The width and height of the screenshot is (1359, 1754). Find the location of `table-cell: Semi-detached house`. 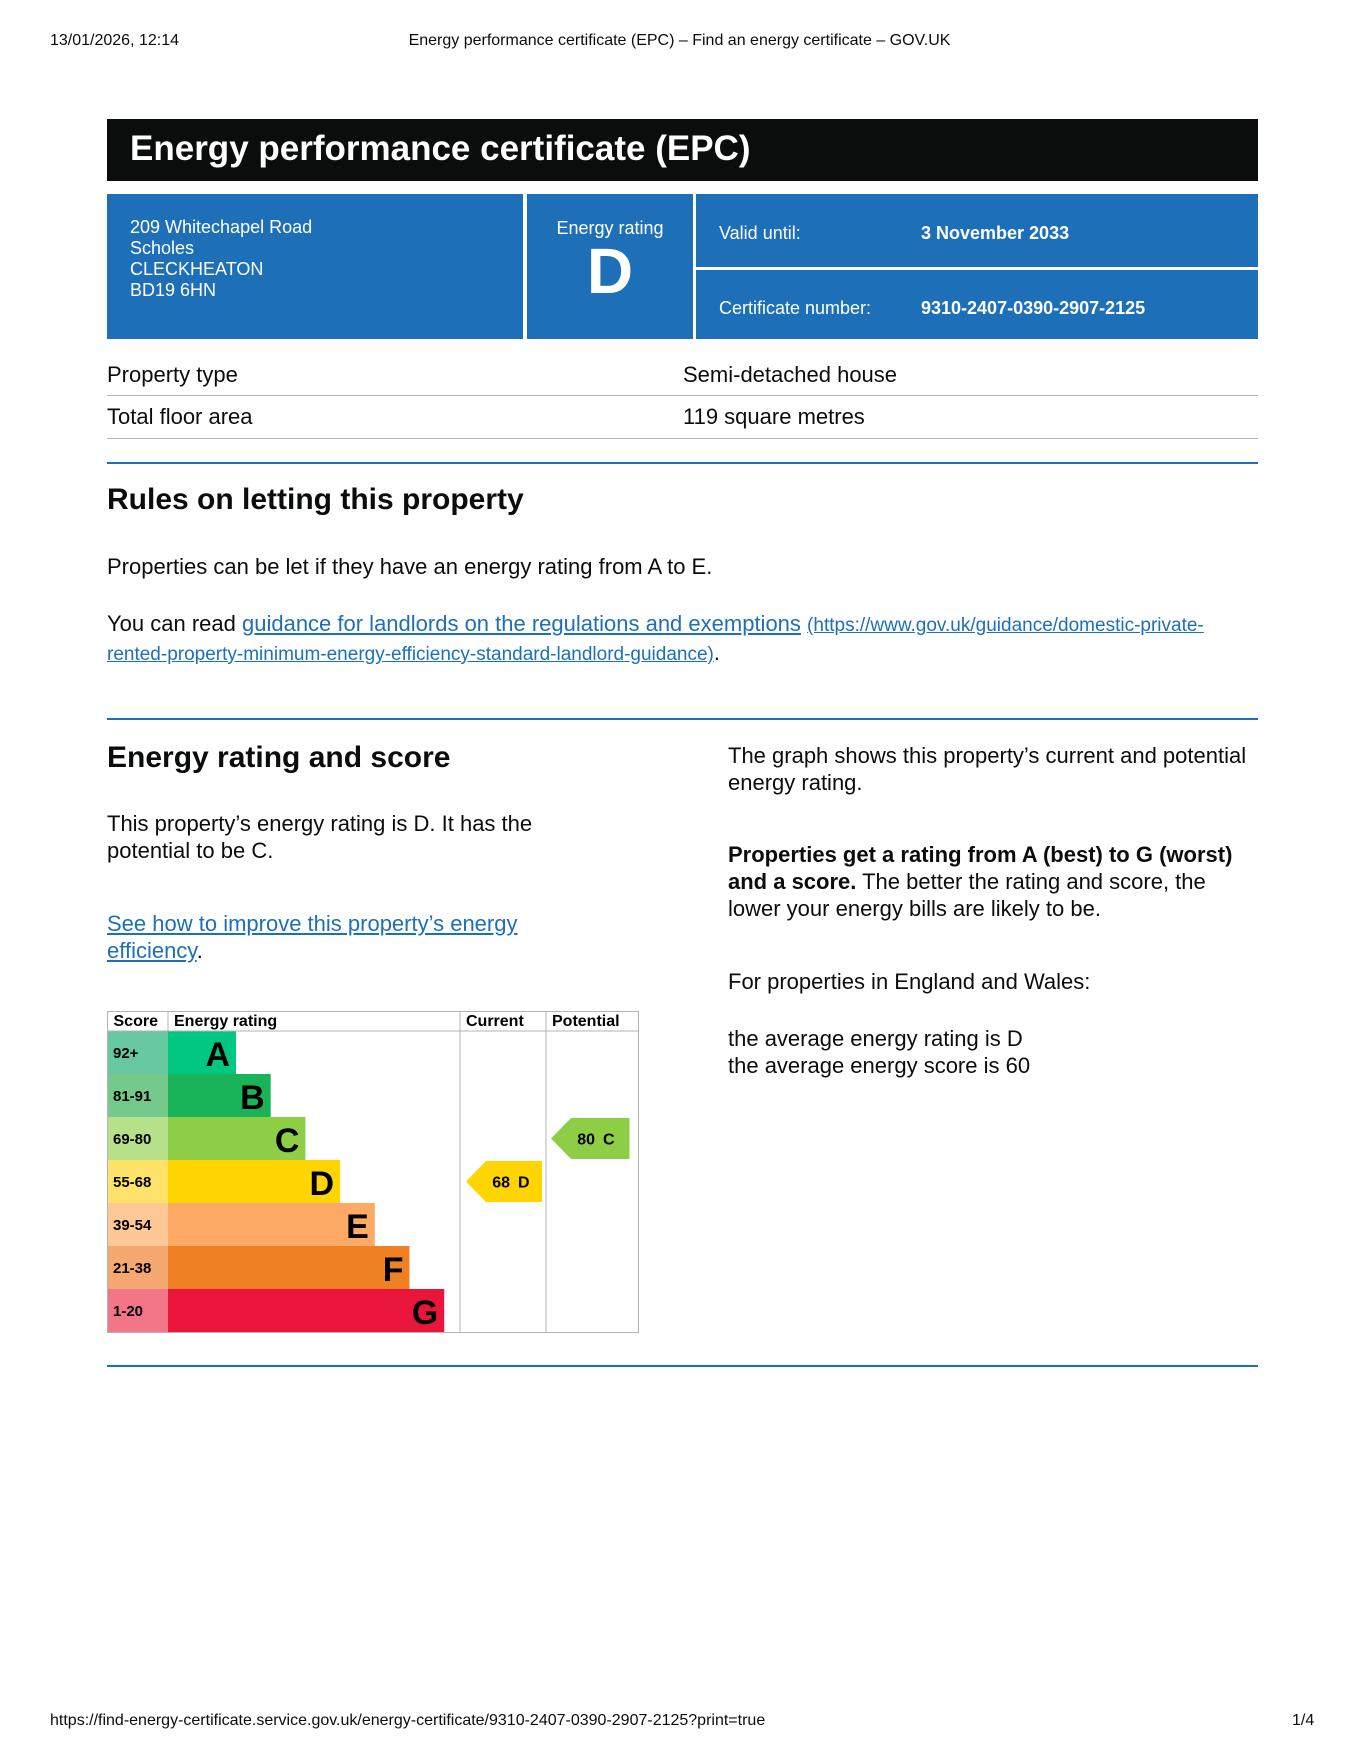

table-cell: Semi-detached house is located at coordinates (790, 374).